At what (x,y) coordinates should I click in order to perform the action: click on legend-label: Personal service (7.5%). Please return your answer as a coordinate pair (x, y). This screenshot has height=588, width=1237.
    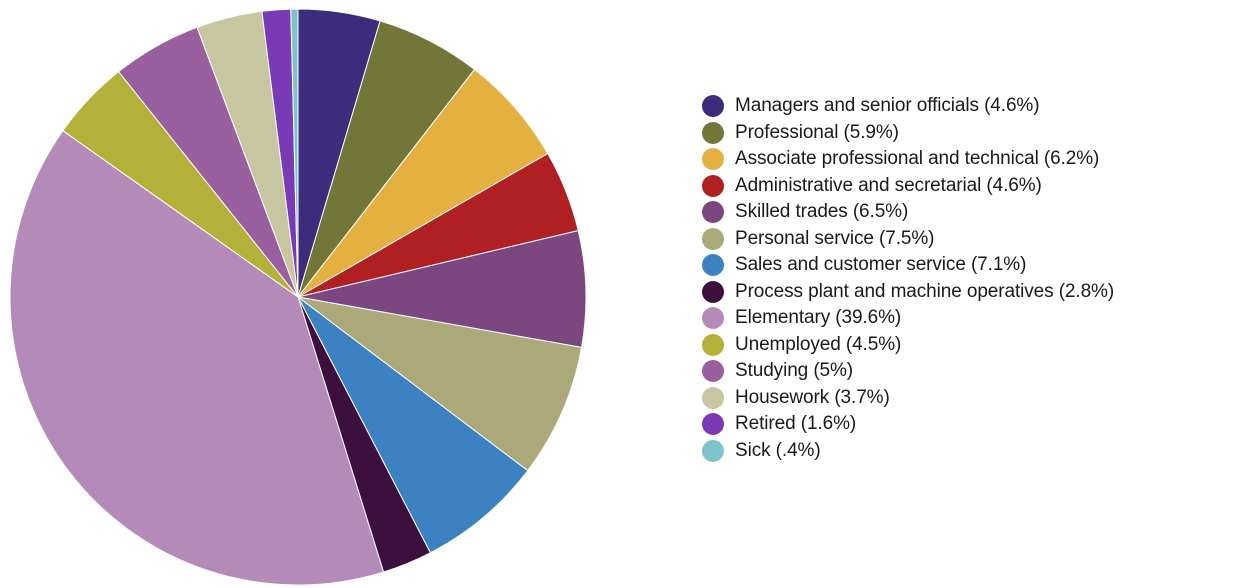
    Looking at the image, I should click on (835, 238).